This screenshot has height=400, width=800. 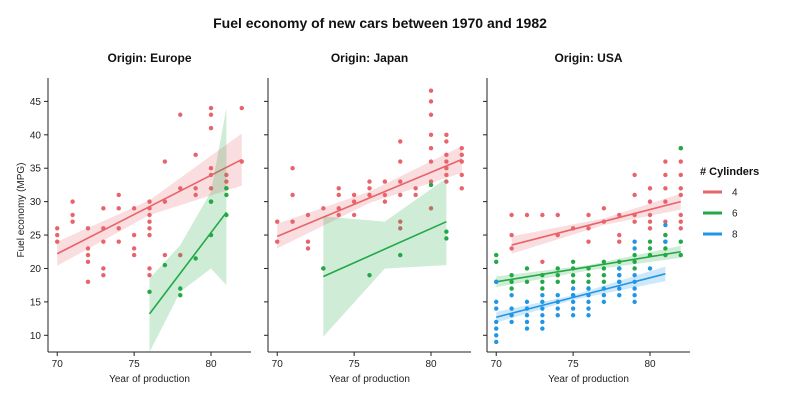 I want to click on x-tick-label: 75, so click(x=355, y=364).